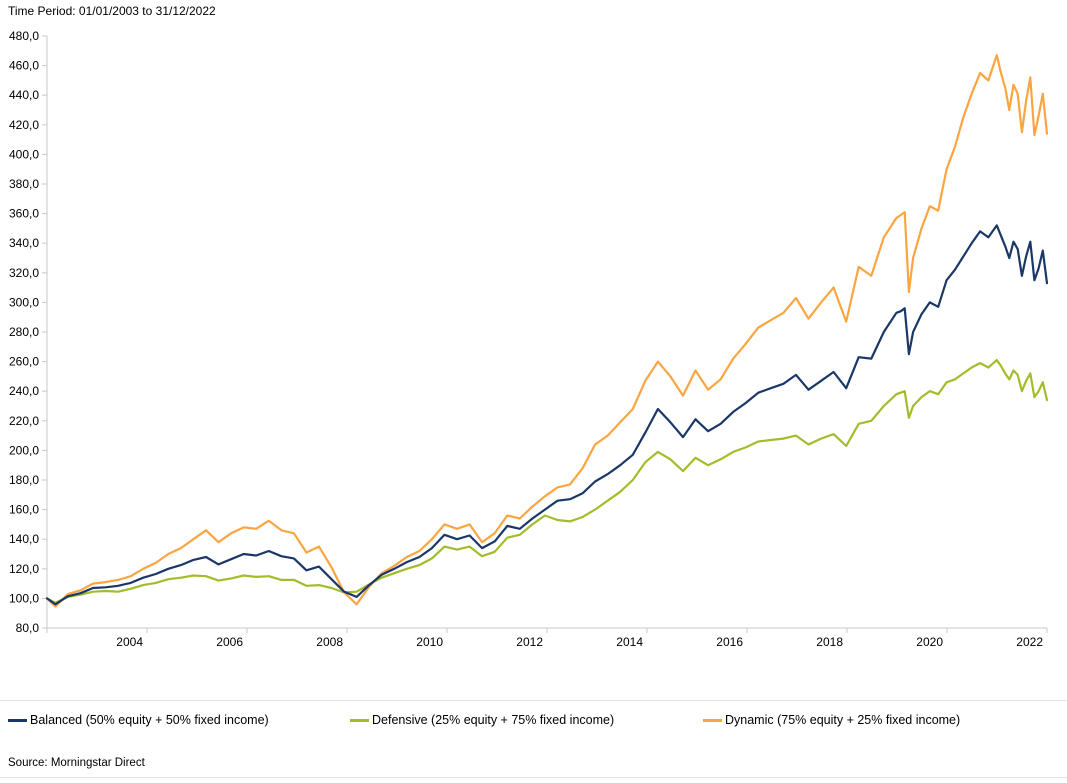  Describe the element at coordinates (712, 720) in the screenshot. I see `legend-swatch-dynamic` at that location.